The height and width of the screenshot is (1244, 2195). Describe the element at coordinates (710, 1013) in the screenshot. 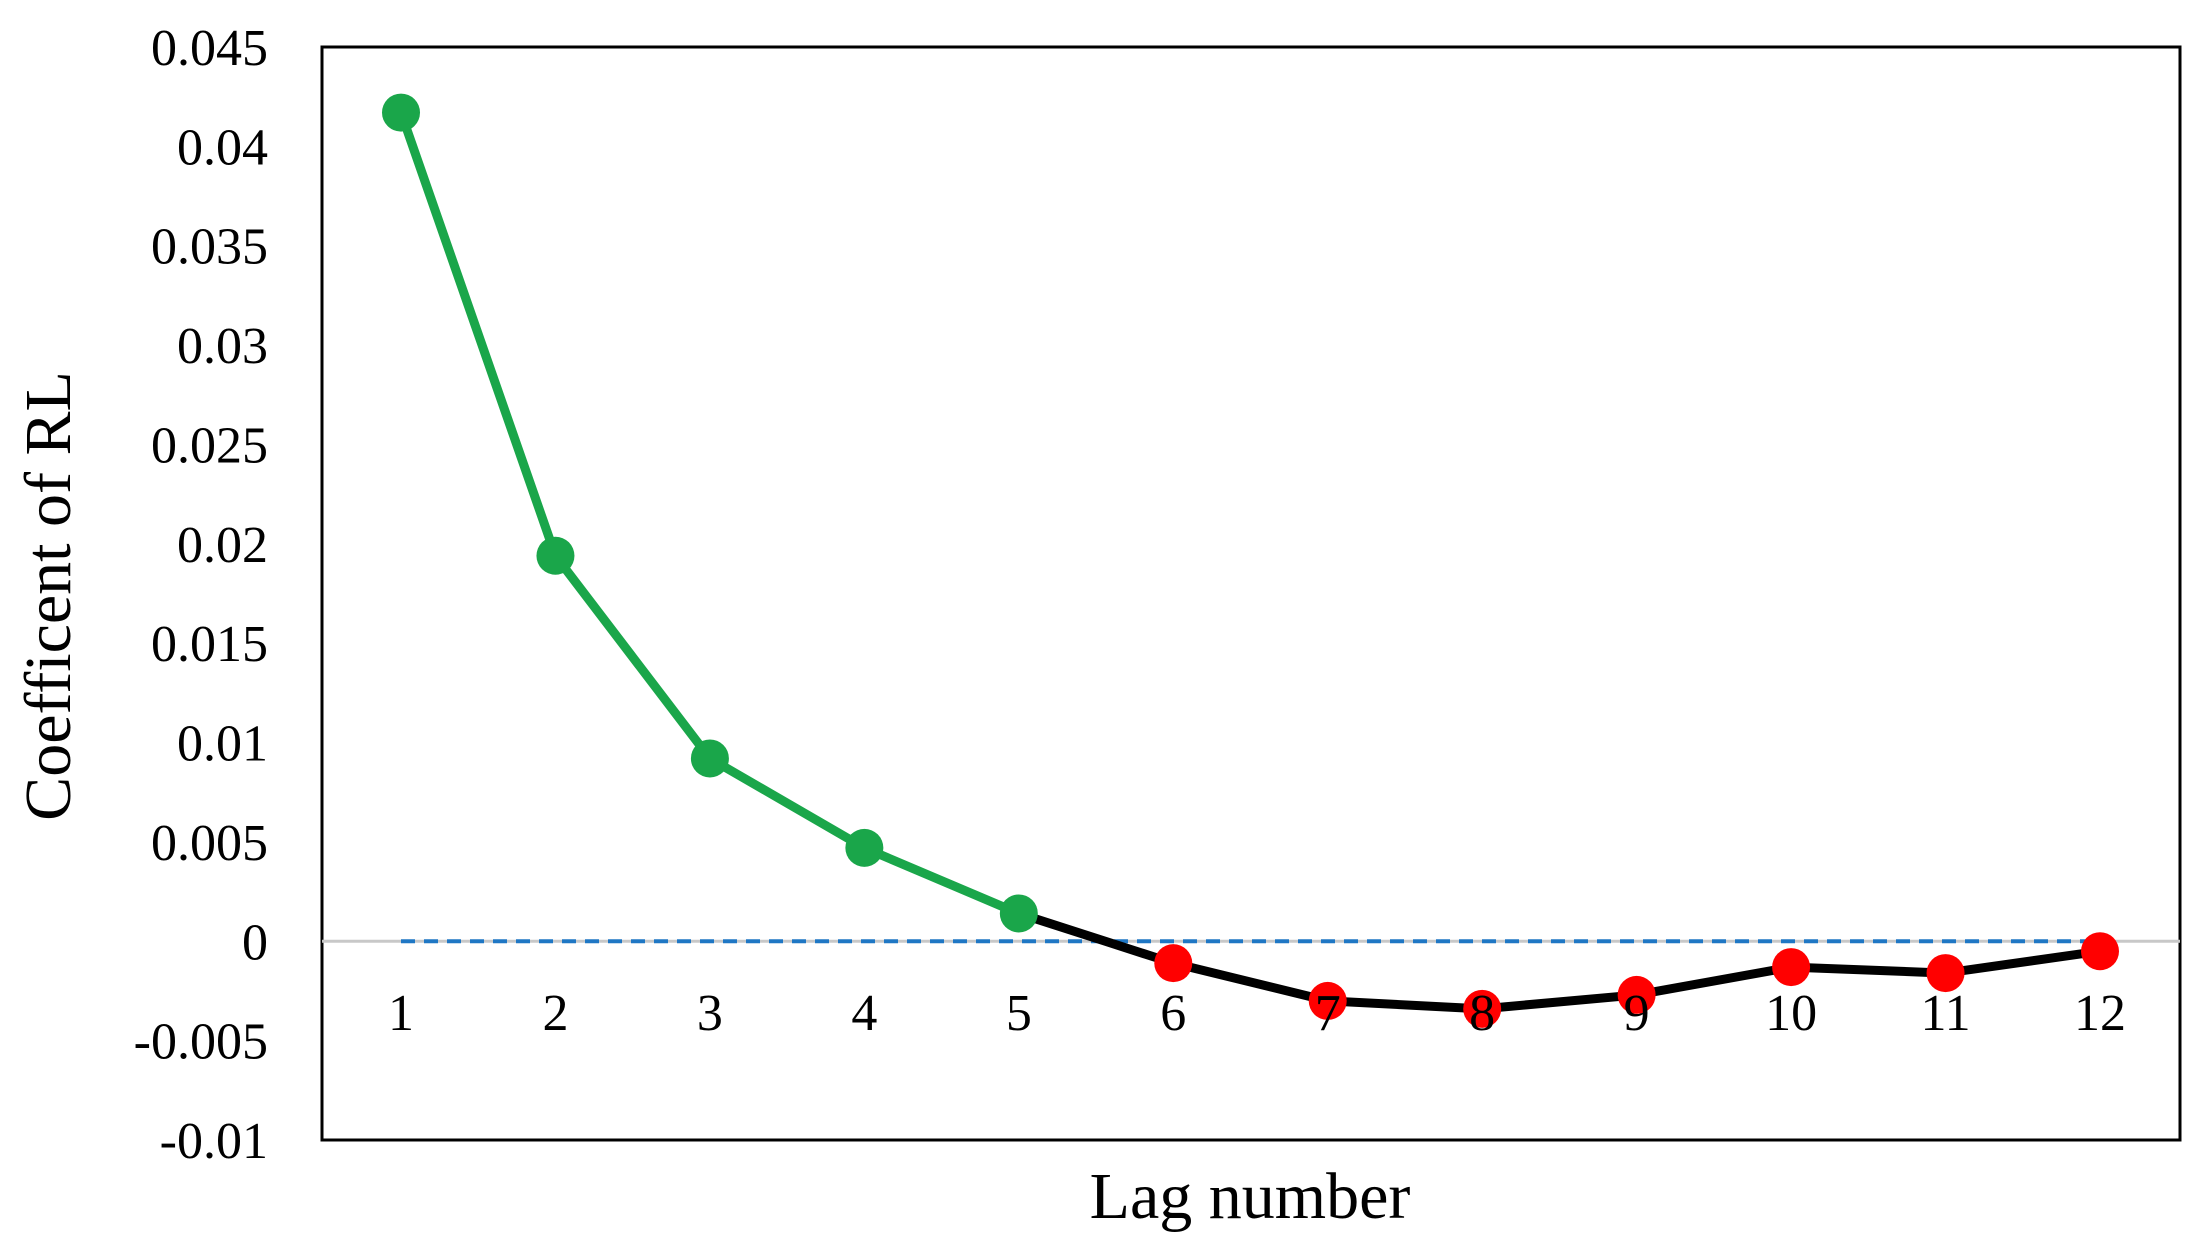

I see `x-tick-label: 3` at that location.